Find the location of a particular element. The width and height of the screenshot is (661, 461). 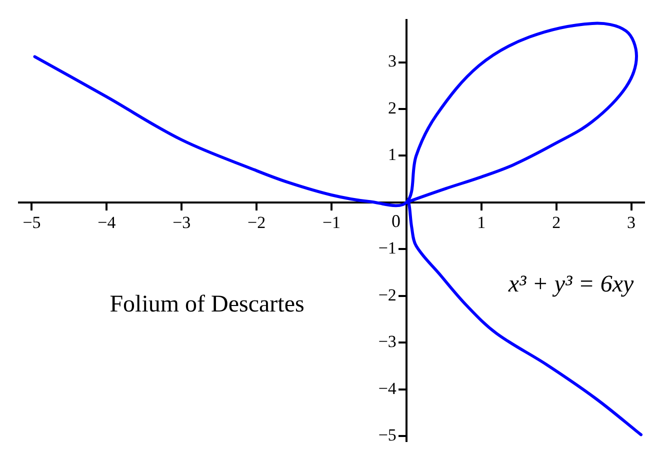

annotation: x³ + y³ = 6xy is located at coordinates (570, 284).